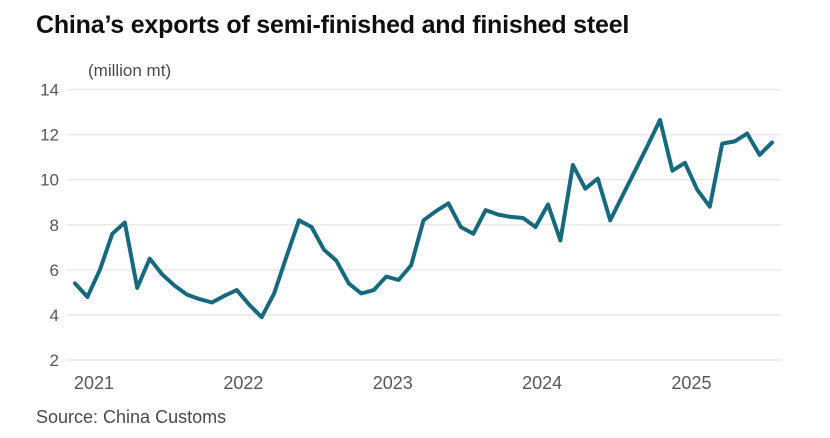  I want to click on x-axis-label-2021: 2021, so click(94, 383).